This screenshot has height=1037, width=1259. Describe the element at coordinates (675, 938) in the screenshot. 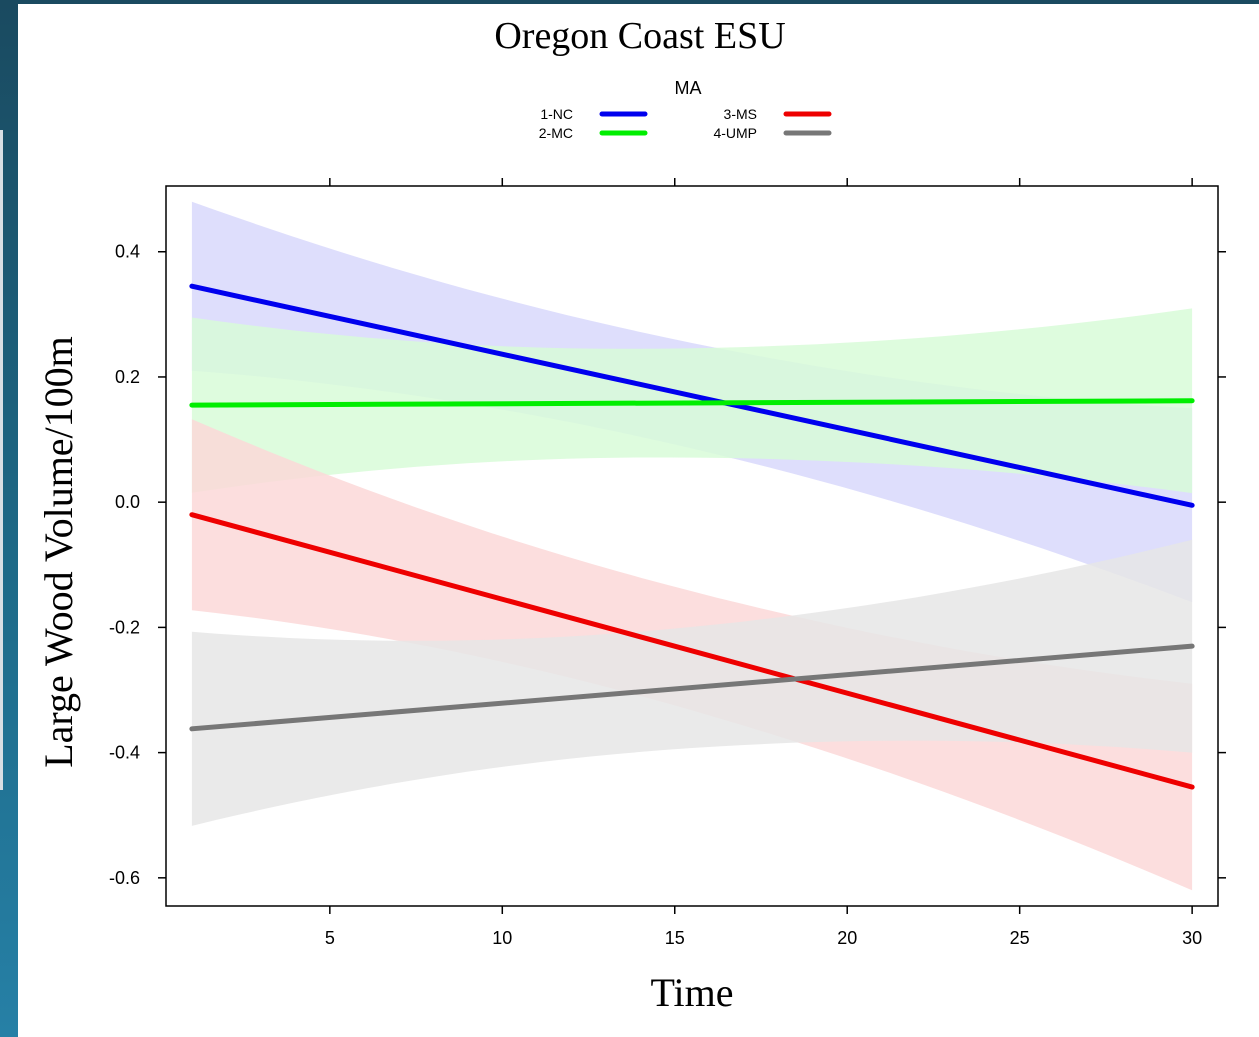

I see `x-tick-label: 15` at that location.